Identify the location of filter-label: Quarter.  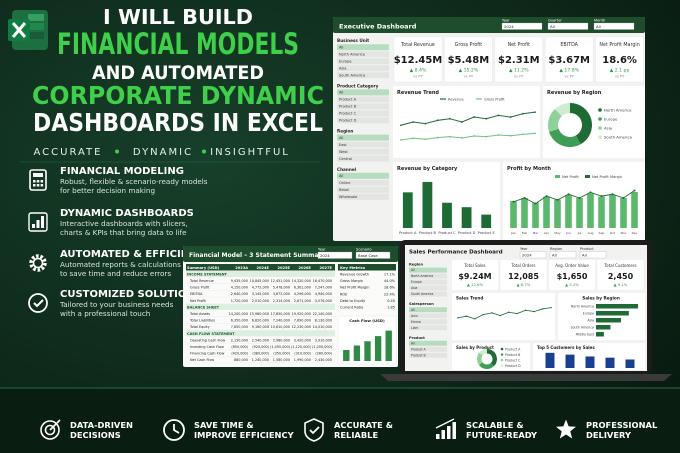
(555, 21).